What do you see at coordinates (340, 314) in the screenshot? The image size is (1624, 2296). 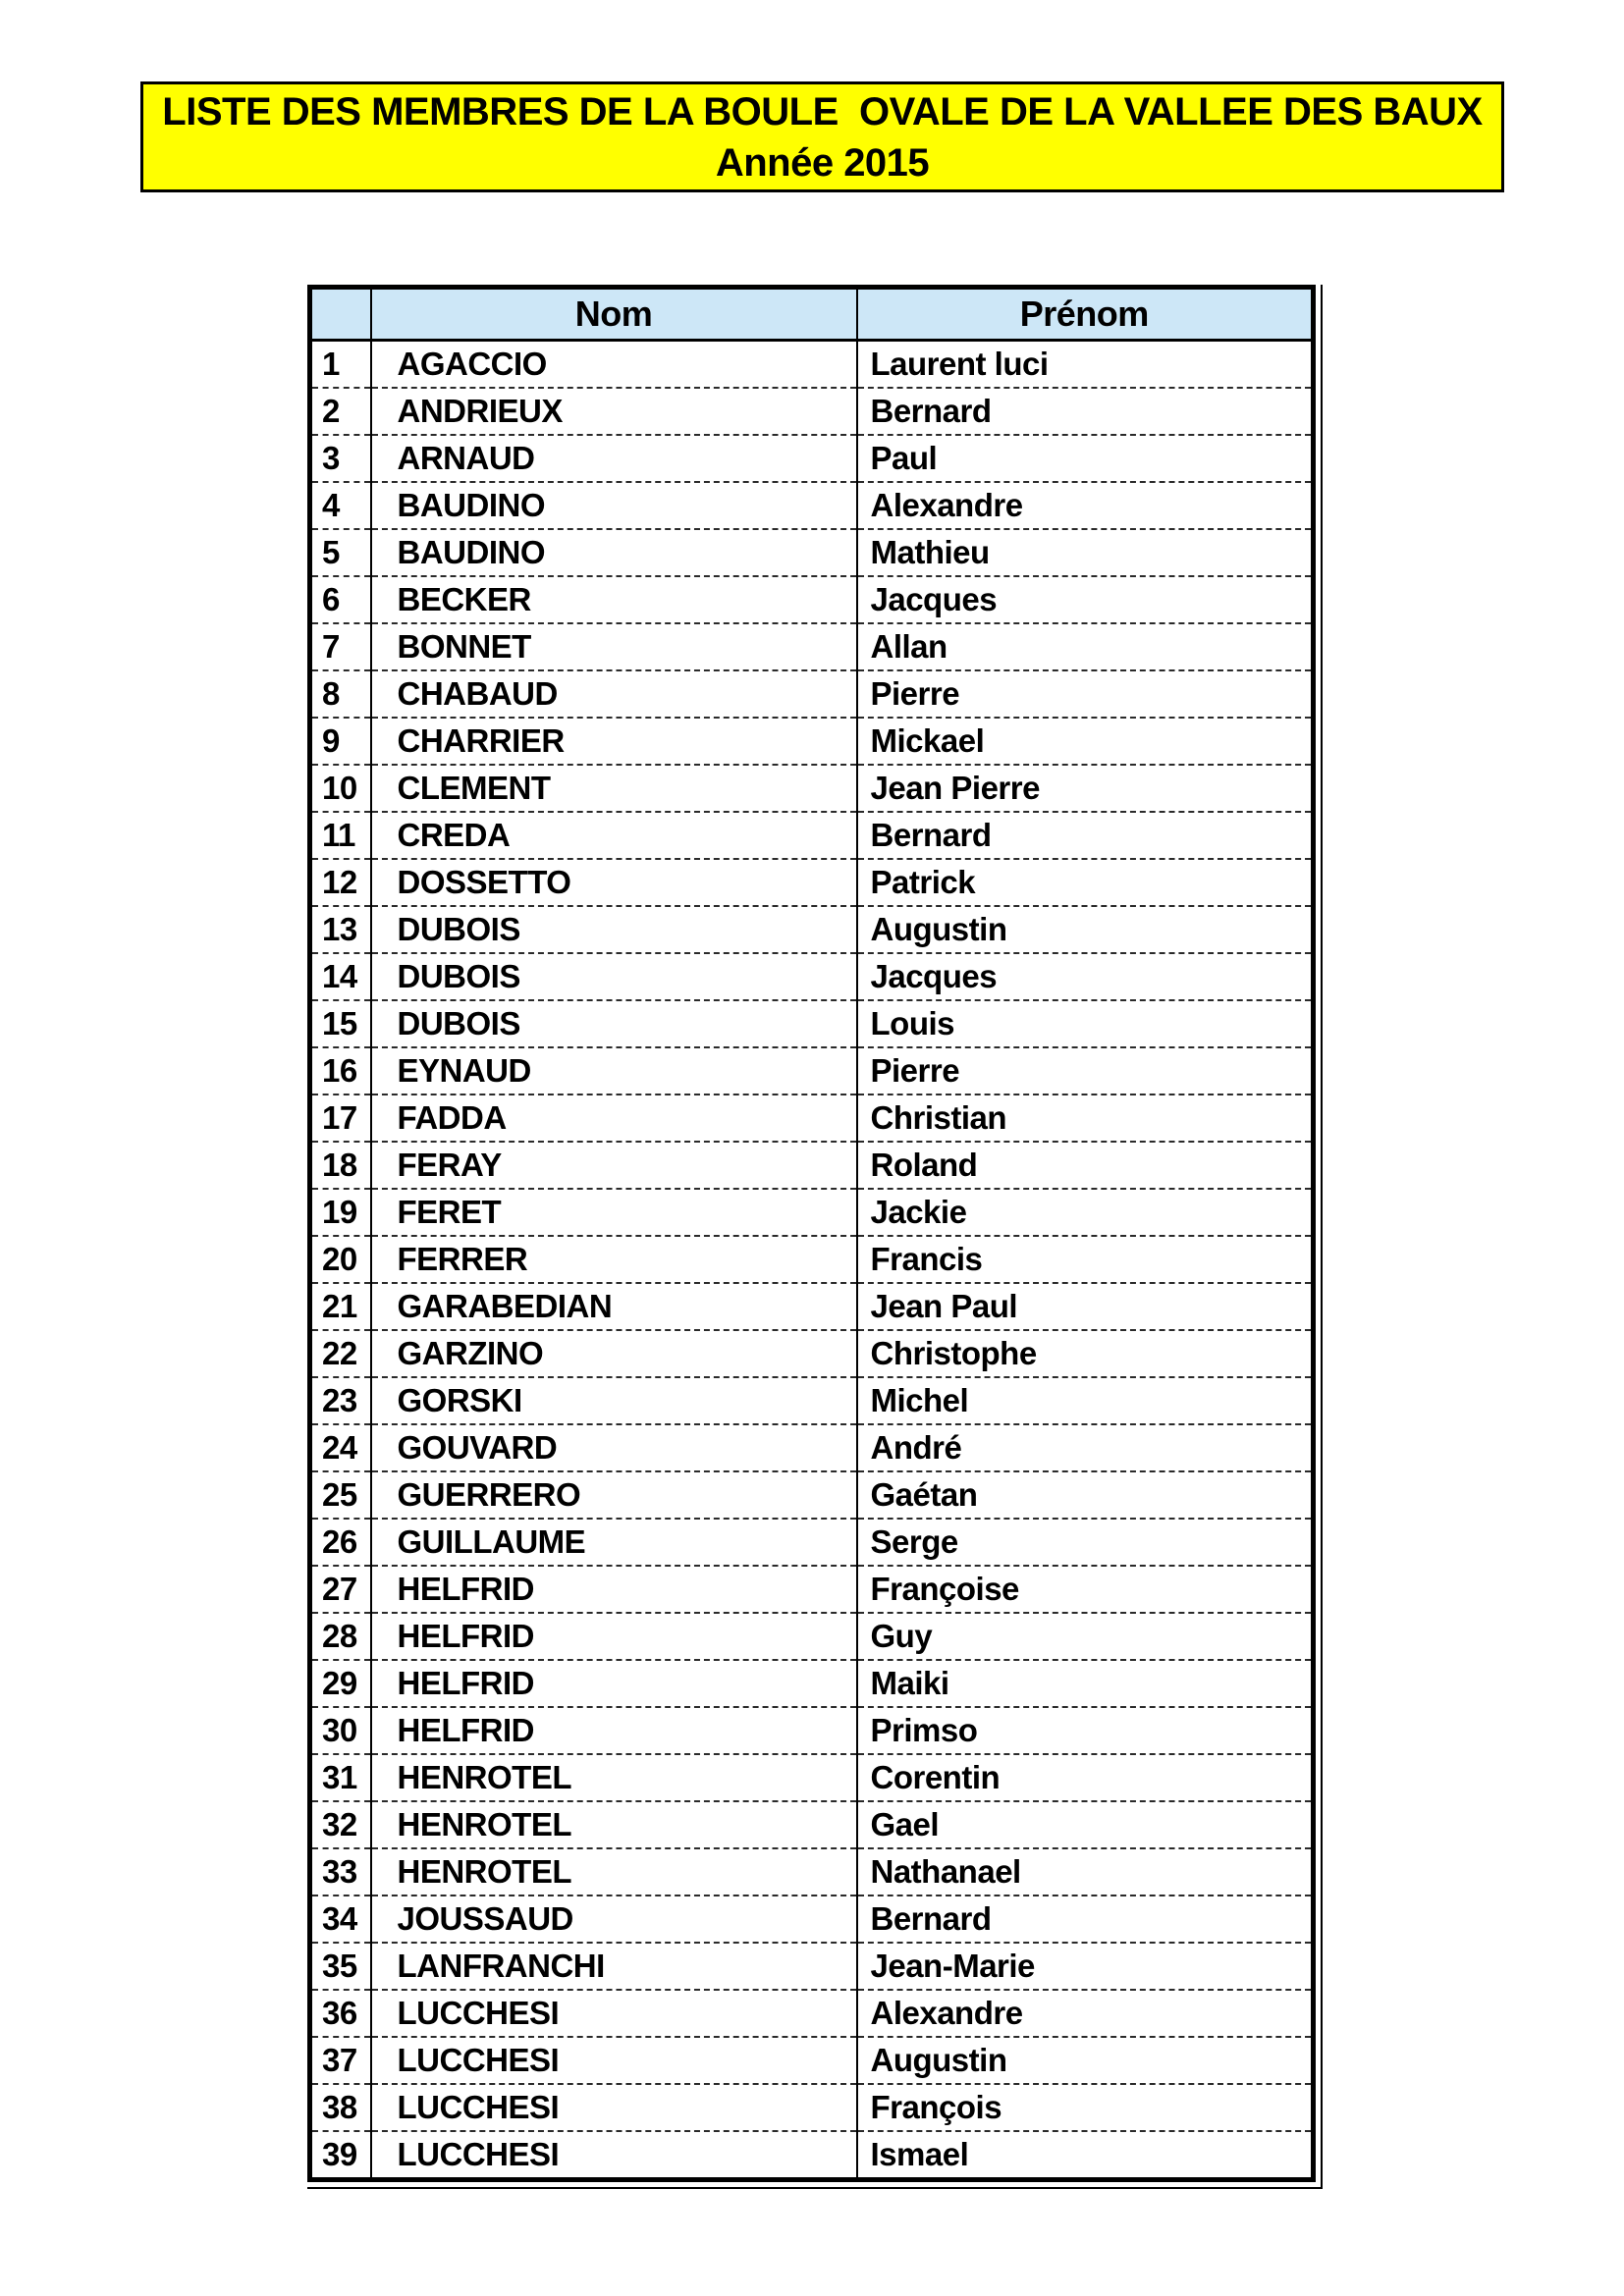 I see `column-header-number` at bounding box center [340, 314].